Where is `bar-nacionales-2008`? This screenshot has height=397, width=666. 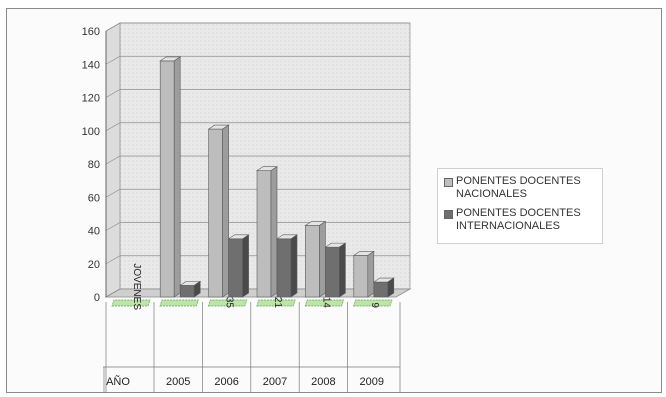 bar-nacionales-2008 is located at coordinates (315, 259).